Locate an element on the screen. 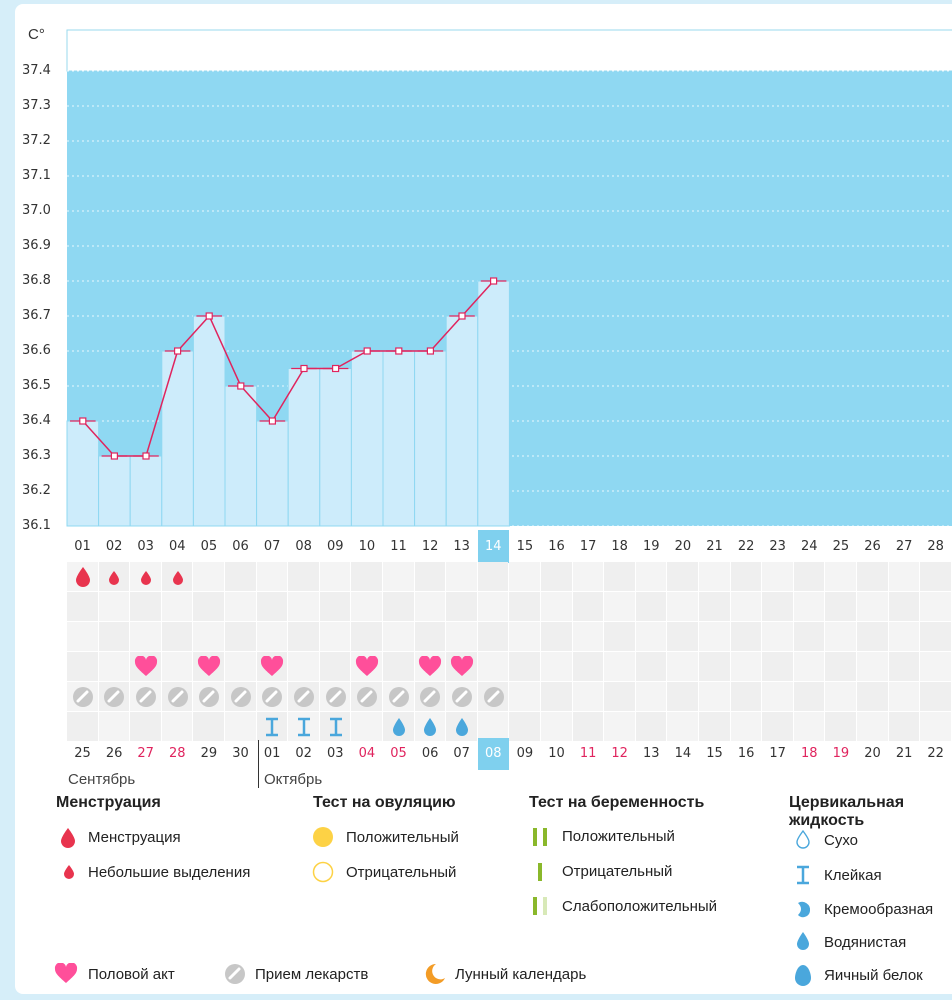 The image size is (952, 1000). legend-fluid-egg-white: Яичный белок is located at coordinates (873, 975).